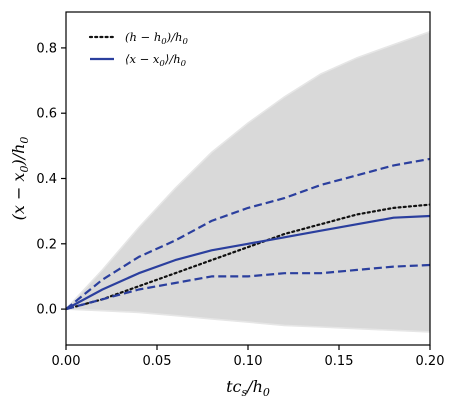  What do you see at coordinates (46, 179) in the screenshot?
I see `y-tick-label: 0.4` at bounding box center [46, 179].